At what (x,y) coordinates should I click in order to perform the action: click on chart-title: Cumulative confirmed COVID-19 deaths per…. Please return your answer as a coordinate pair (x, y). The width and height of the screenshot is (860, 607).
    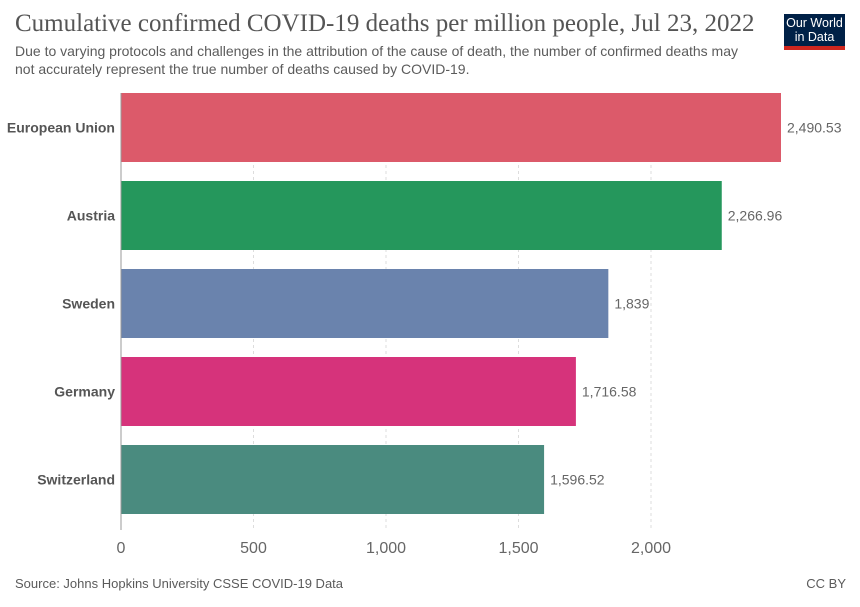
    Looking at the image, I should click on (385, 23).